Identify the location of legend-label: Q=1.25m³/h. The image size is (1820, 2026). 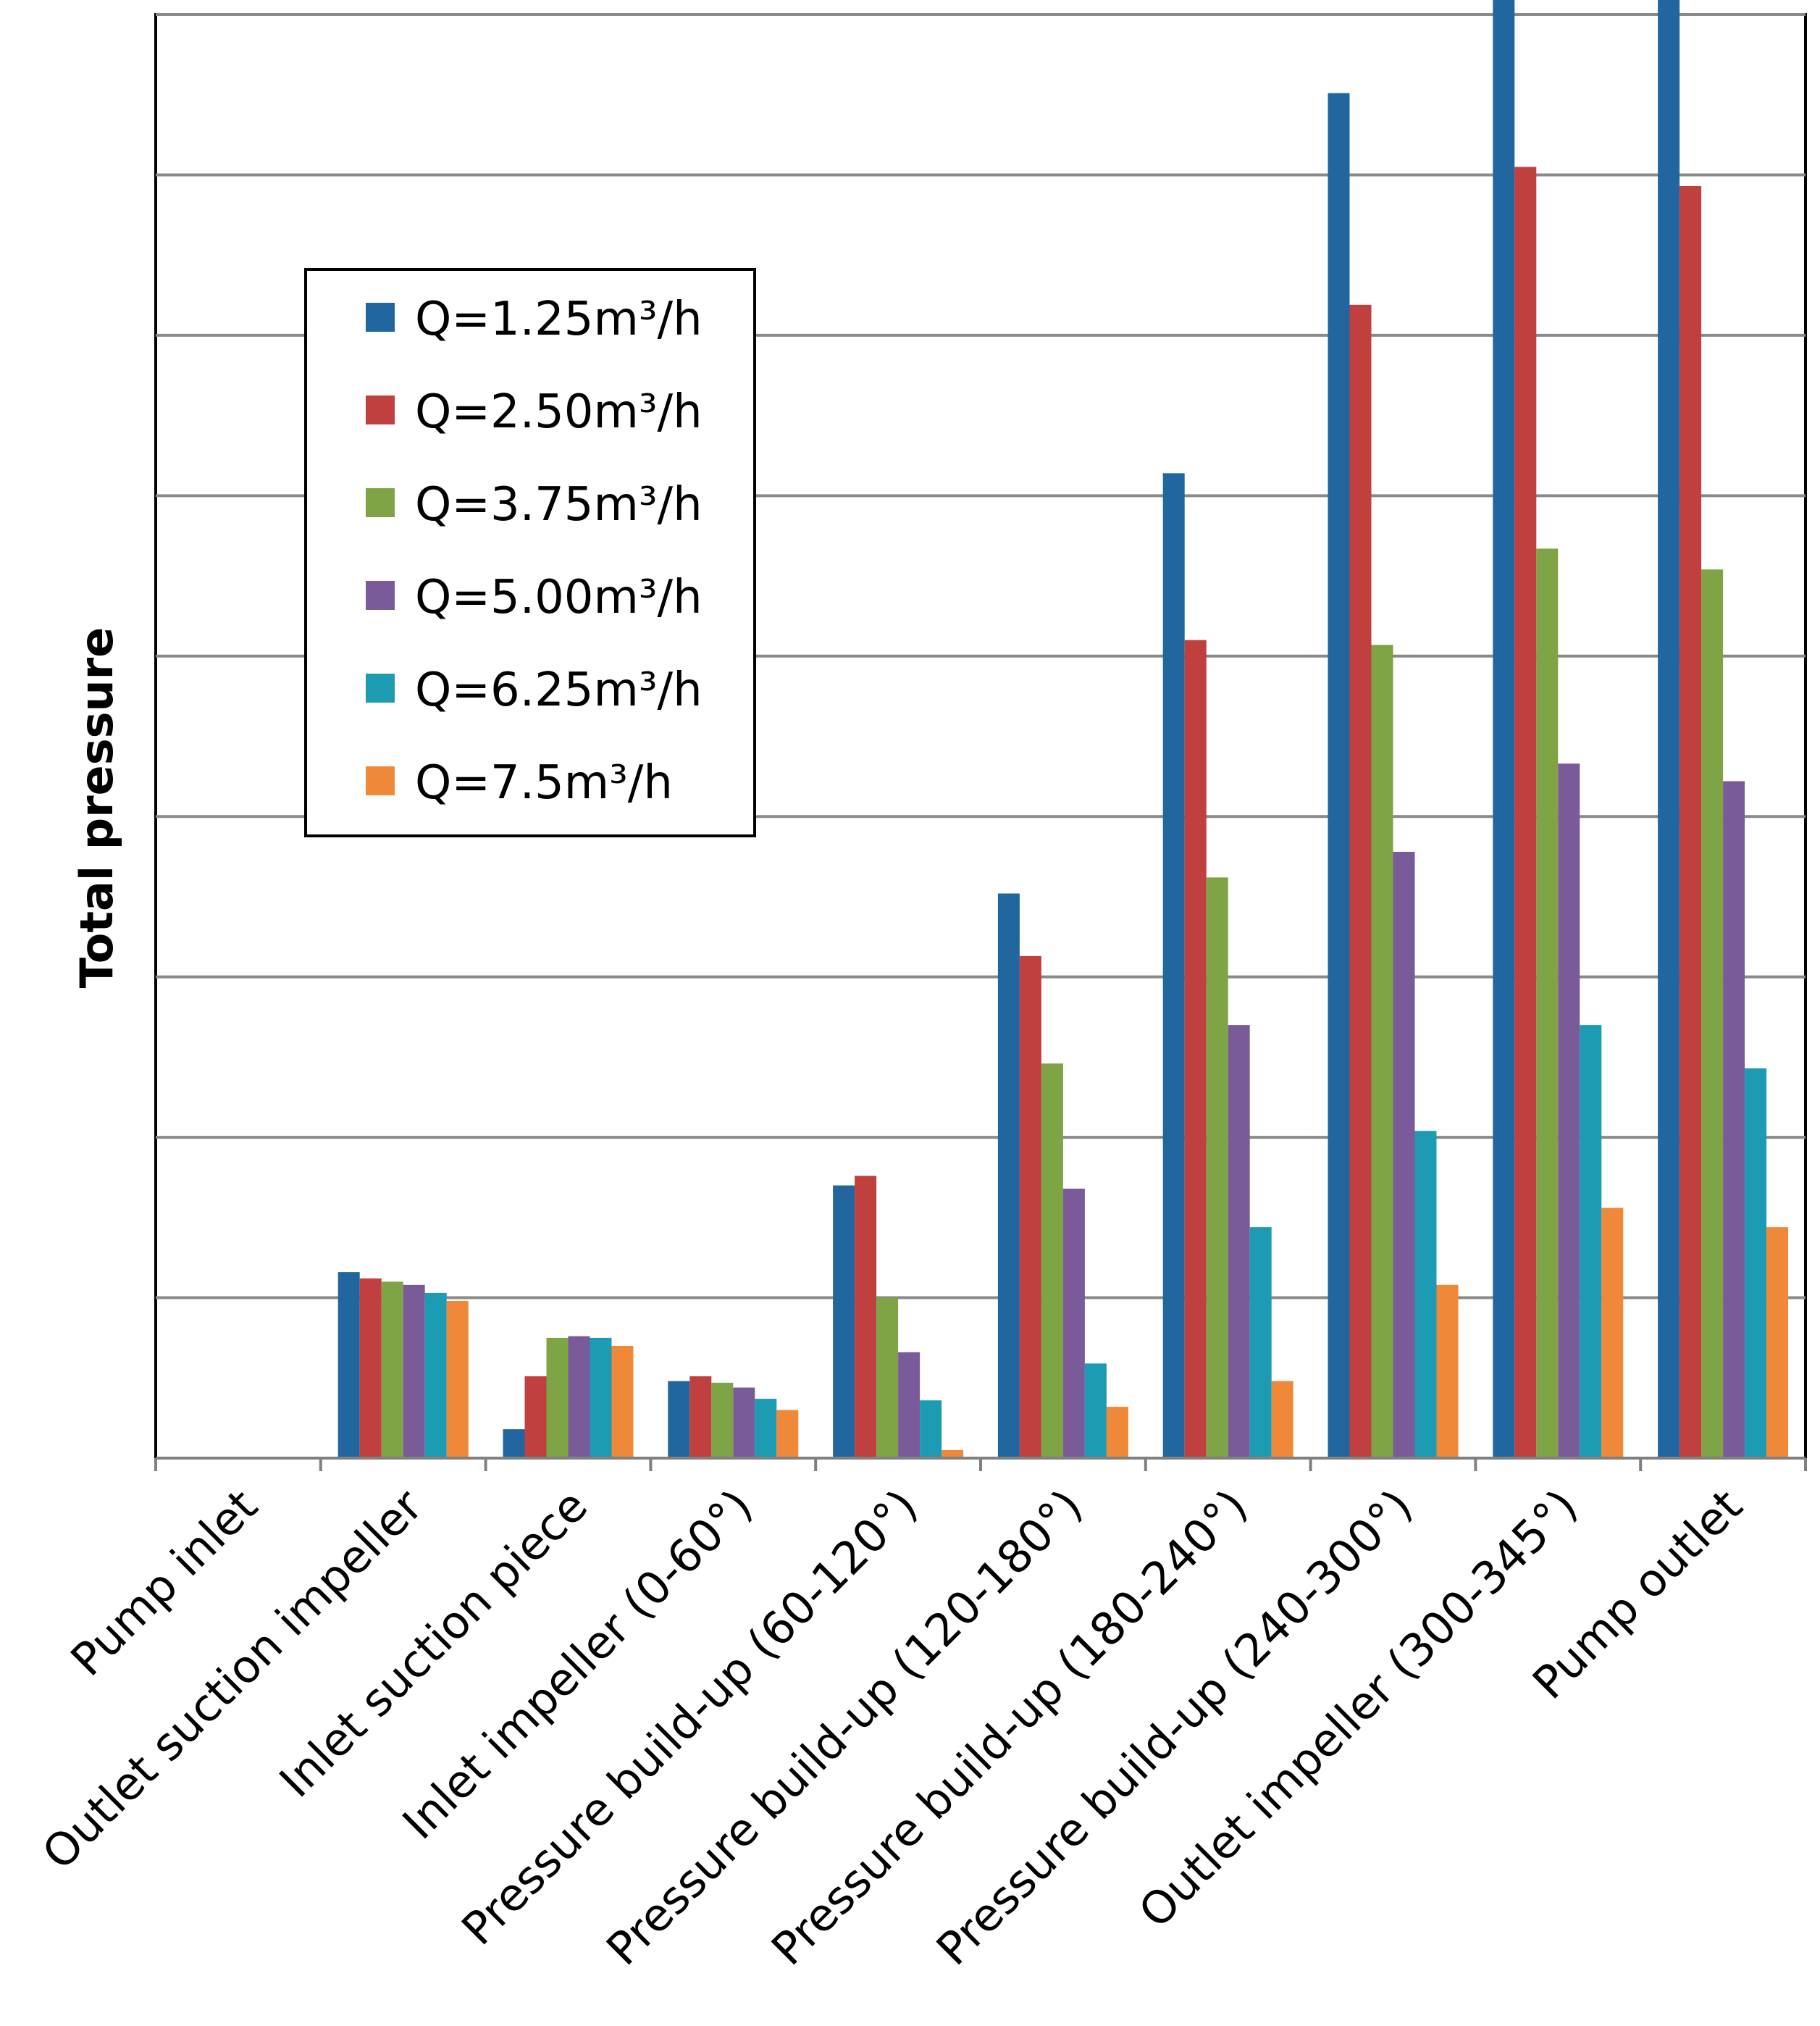
(559, 320).